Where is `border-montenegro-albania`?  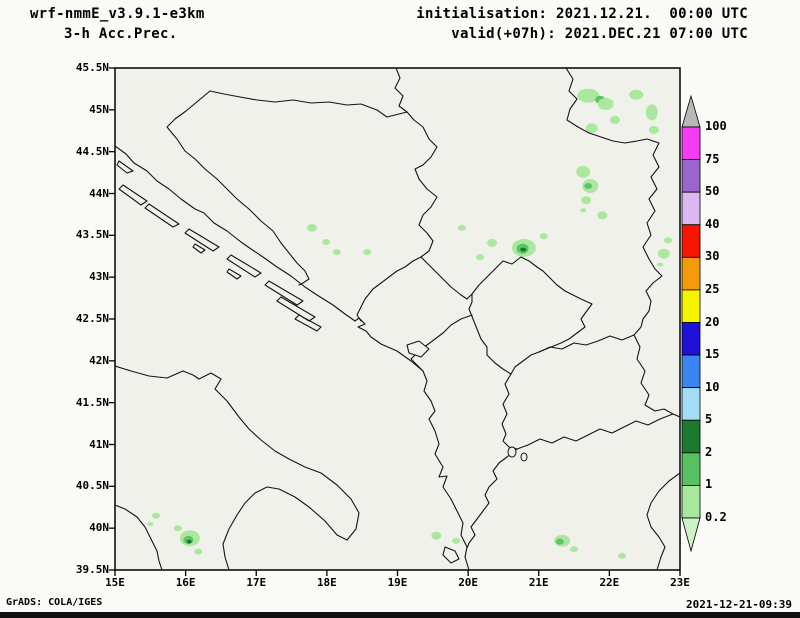
border-montenegro-albania is located at coordinates (441, 343).